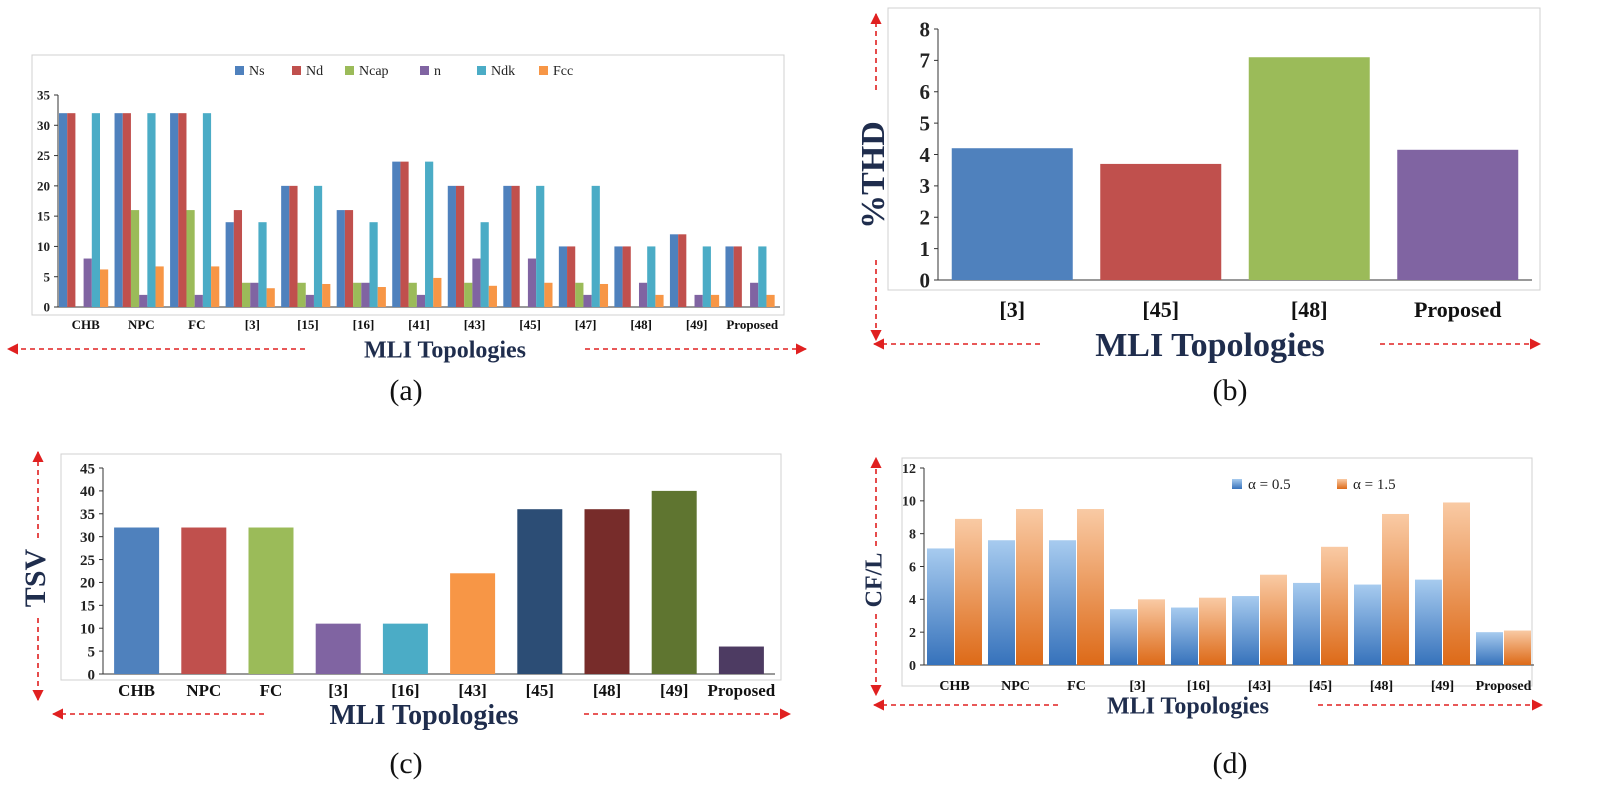 The image size is (1600, 799). Describe the element at coordinates (1442, 686) in the screenshot. I see `x-tick-label: [49]` at that location.